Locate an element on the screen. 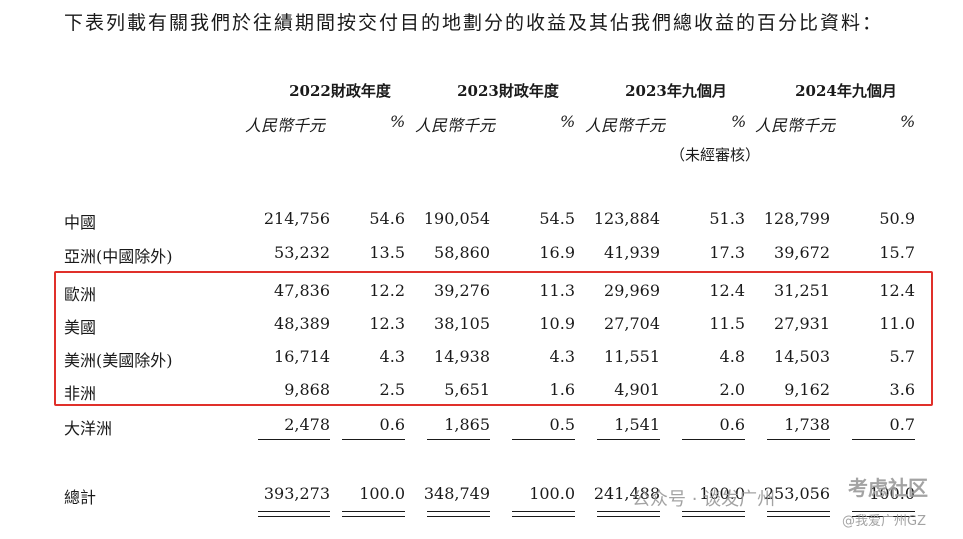 The height and width of the screenshot is (539, 963). amount-cell: 1,865 is located at coordinates (467, 424).